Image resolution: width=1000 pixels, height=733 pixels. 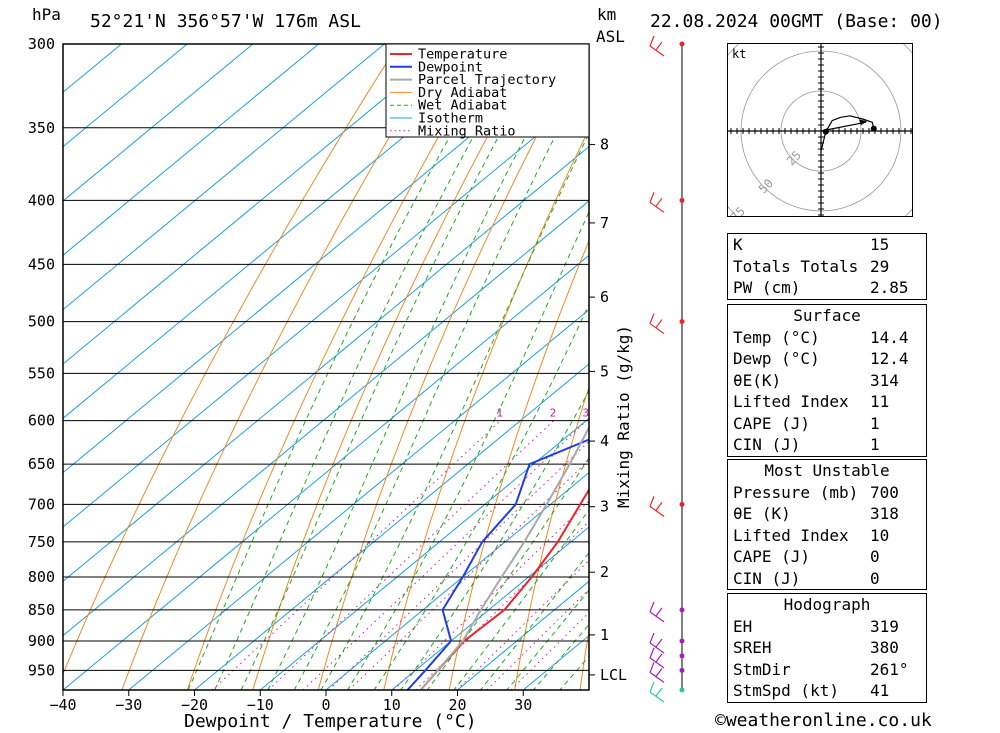 I want to click on km-tick-label: 2, so click(x=604, y=572).